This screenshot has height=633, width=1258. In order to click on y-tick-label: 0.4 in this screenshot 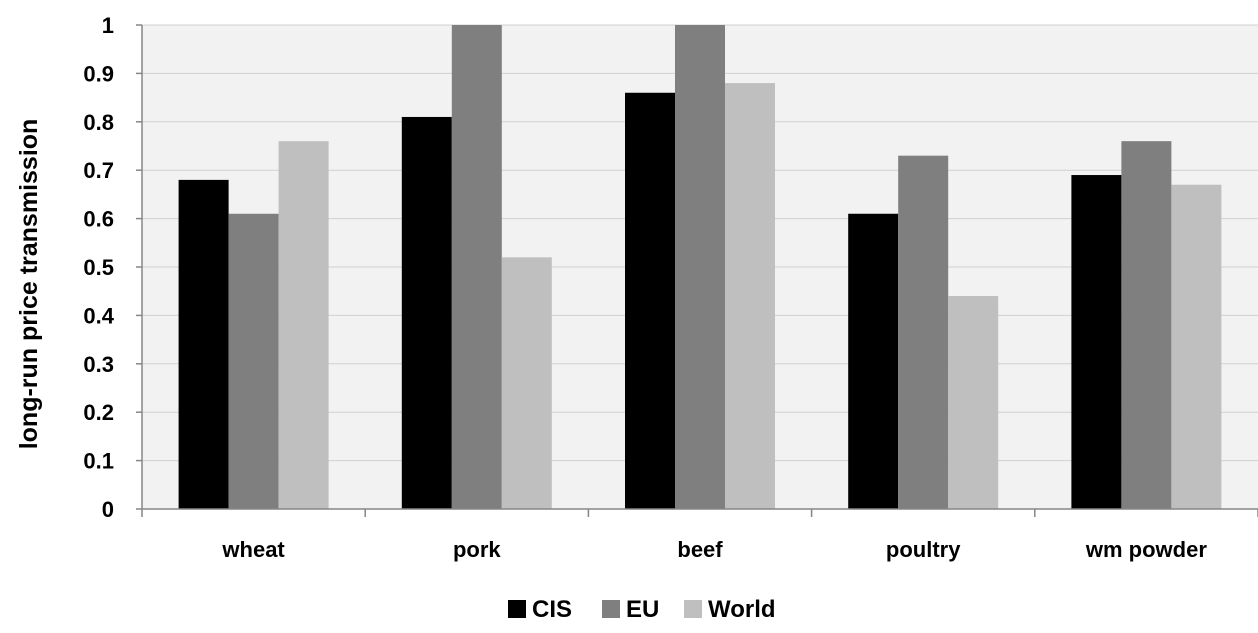, I will do `click(98, 315)`.